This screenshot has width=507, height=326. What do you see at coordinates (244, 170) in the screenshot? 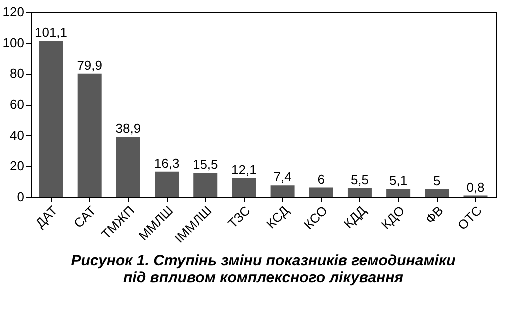
I see `data-label: 12,1` at bounding box center [244, 170].